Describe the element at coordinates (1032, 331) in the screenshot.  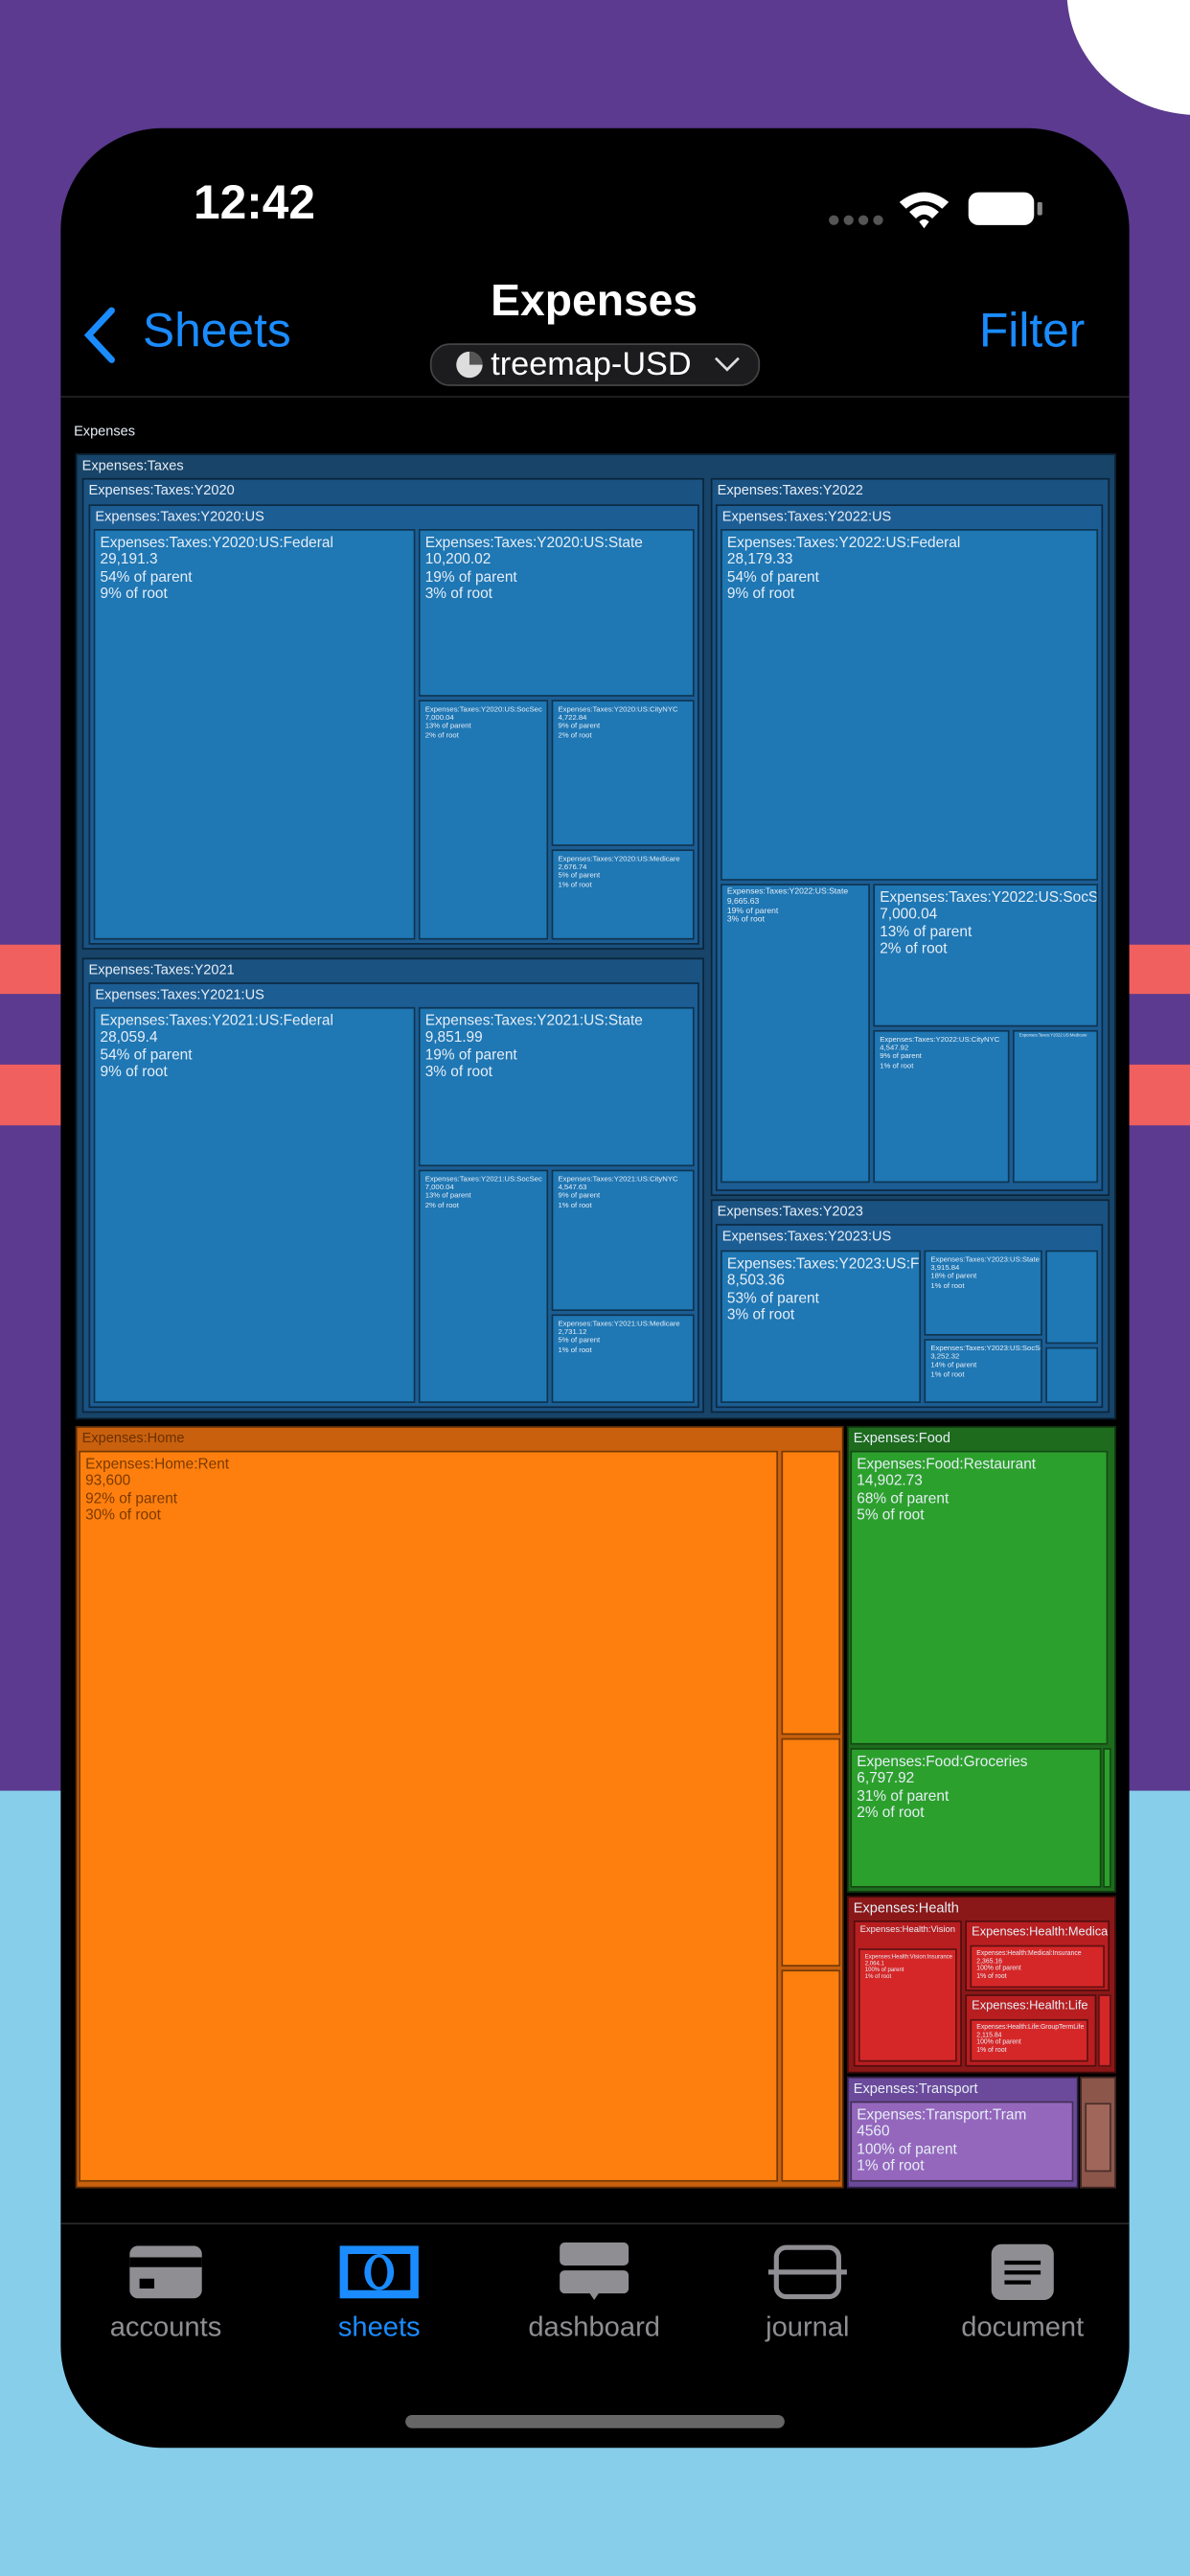
I see `filter-button: Filter` at that location.